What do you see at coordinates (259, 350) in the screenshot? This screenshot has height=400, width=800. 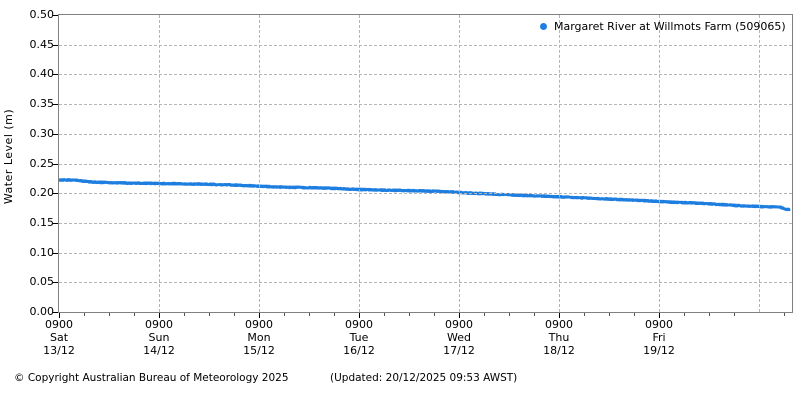 I see `x-axis-tick-label-date: 15/12` at bounding box center [259, 350].